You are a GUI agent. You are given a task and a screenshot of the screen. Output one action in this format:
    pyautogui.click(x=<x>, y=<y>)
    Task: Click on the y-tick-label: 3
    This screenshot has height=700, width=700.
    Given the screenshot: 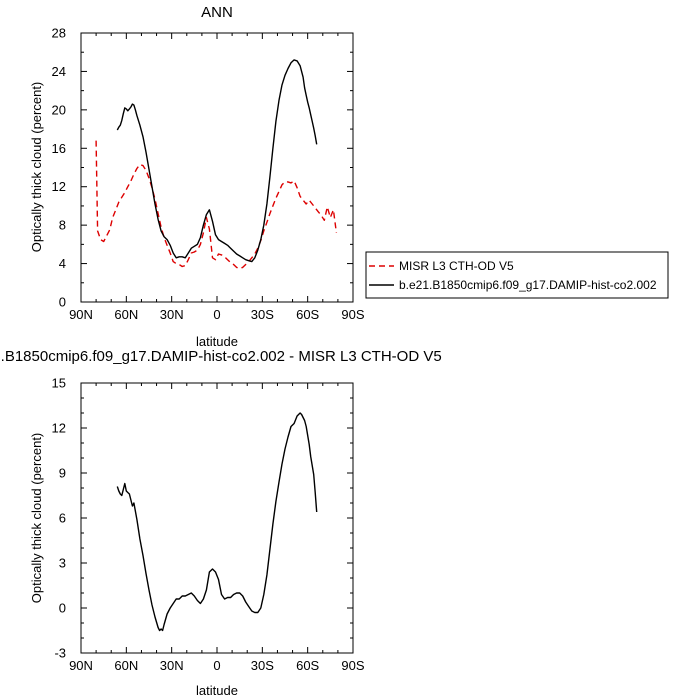 What is the action you would take?
    pyautogui.click(x=62, y=563)
    